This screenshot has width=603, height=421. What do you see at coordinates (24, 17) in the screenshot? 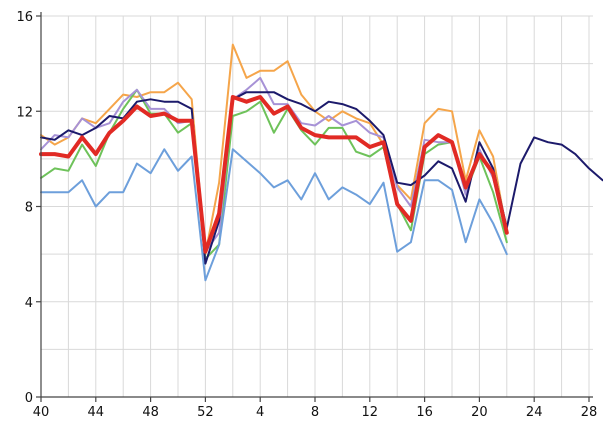
I see `y-tick-label: 16` at bounding box center [24, 17].